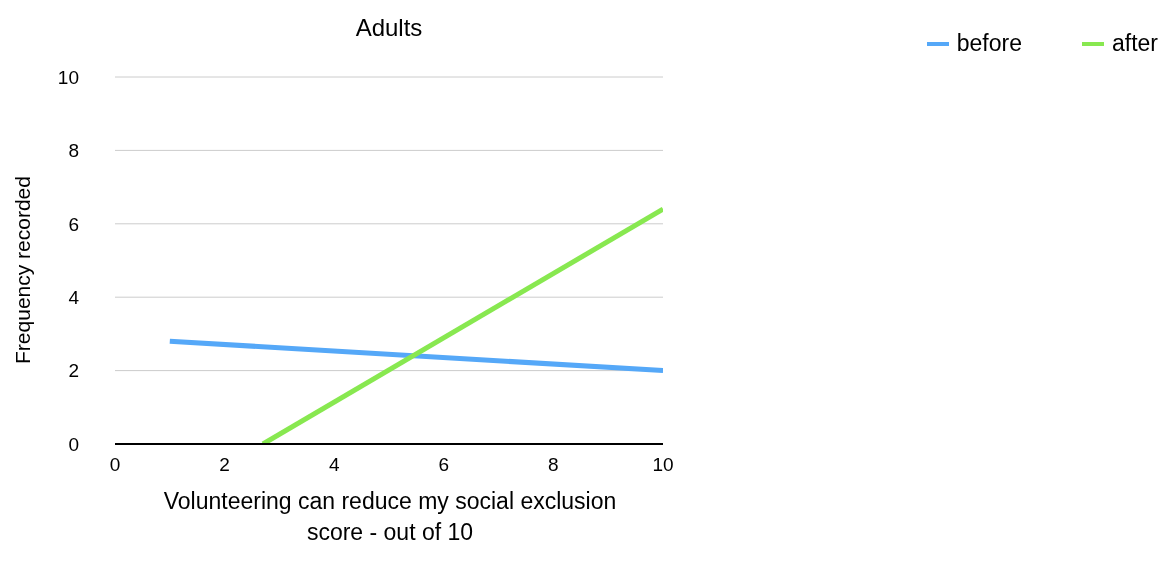 This screenshot has width=1166, height=566. What do you see at coordinates (23, 270) in the screenshot?
I see `y-axis-title: Frequency recorded` at bounding box center [23, 270].